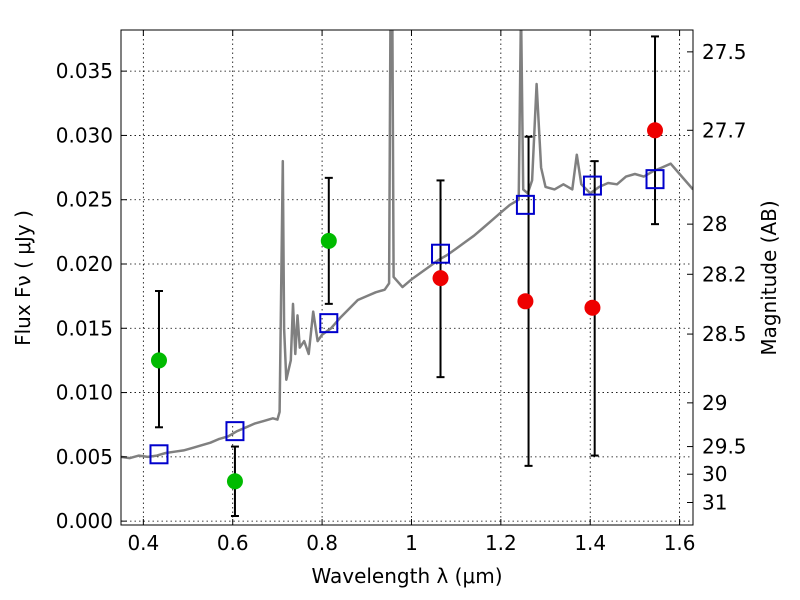 The image size is (800, 600). Describe the element at coordinates (680, 543) in the screenshot. I see `x-tick-label: 1.6` at that location.